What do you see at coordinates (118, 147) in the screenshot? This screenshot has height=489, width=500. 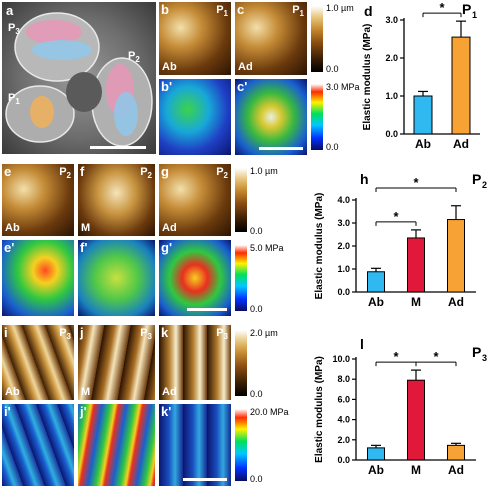 I see `scale-bar-a` at bounding box center [118, 147].